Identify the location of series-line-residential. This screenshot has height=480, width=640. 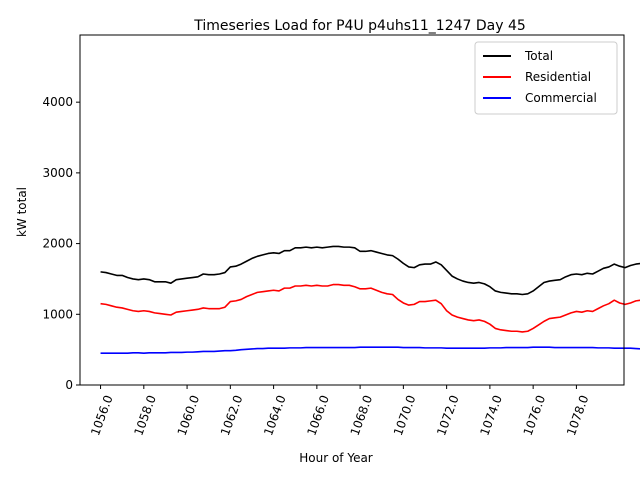
(370, 308).